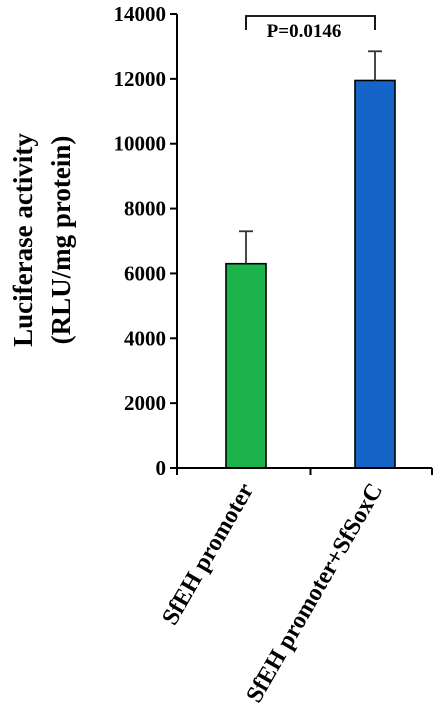 The width and height of the screenshot is (443, 711). I want to click on p-value-annotation: P=0.0146, so click(304, 31).